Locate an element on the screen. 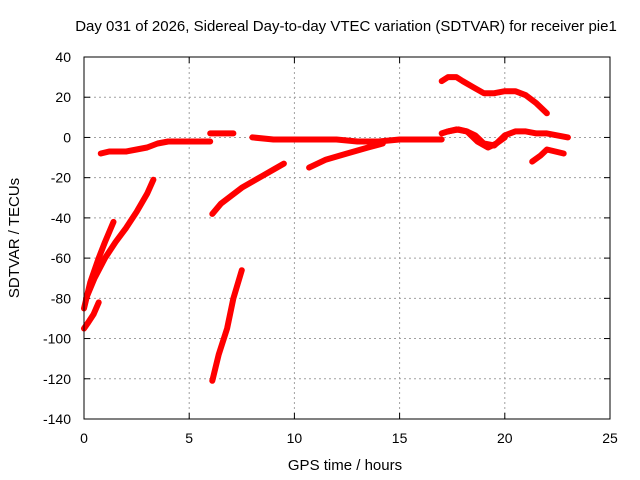 This screenshot has height=480, width=640. y-tick-label: -80 is located at coordinates (61, 298).